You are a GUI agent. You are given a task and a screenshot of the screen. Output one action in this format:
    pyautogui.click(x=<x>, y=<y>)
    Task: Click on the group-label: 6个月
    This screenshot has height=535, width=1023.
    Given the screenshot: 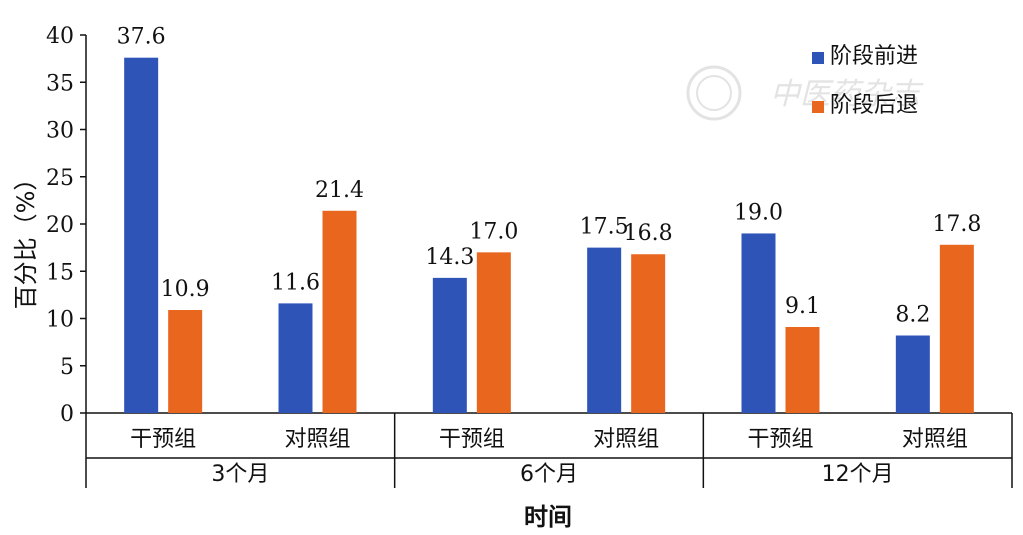 What is the action you would take?
    pyautogui.click(x=549, y=474)
    